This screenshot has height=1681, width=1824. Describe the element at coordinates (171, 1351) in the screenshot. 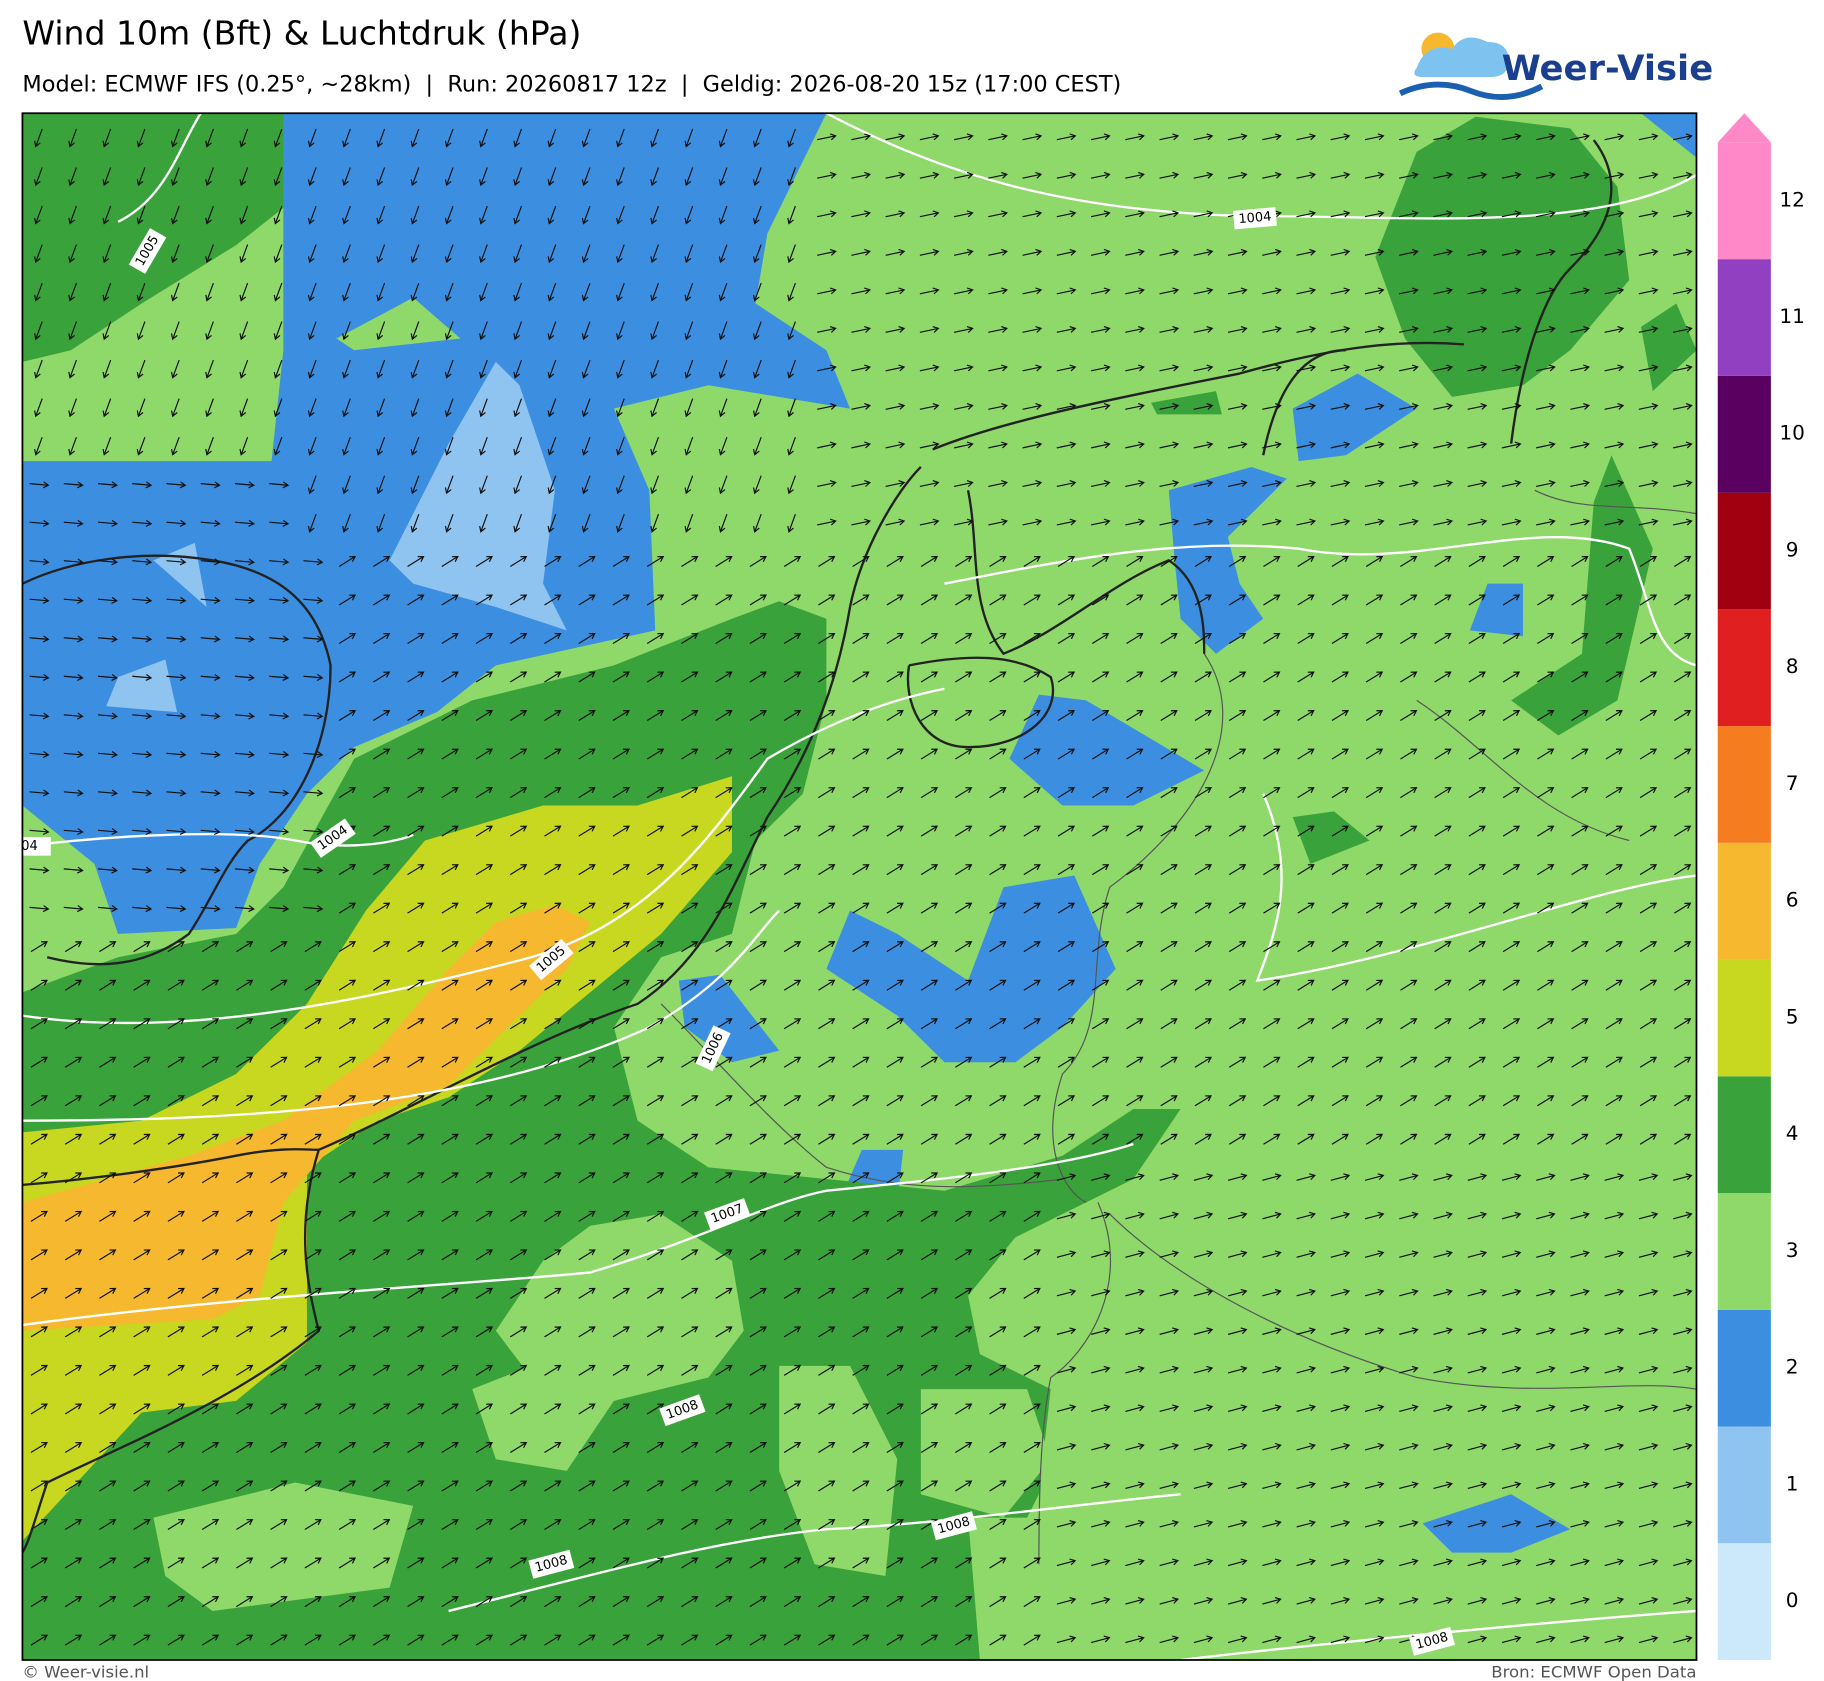

I see `coastline` at that location.